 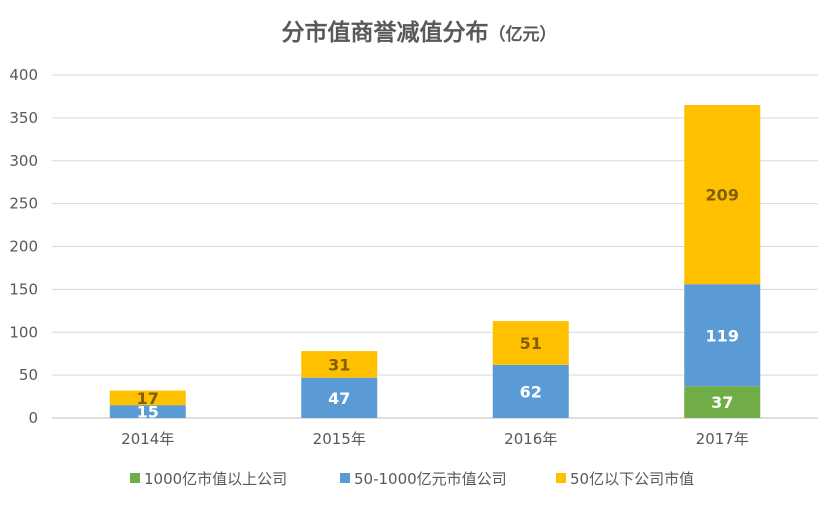 I want to click on data-label: 15, so click(x=148, y=412).